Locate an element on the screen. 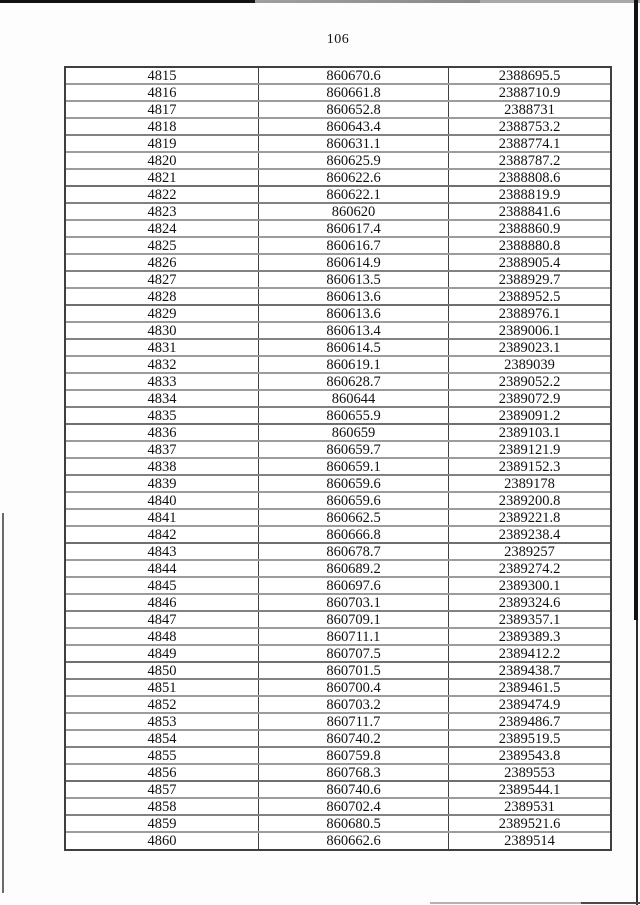 The height and width of the screenshot is (905, 640). table-row: 4855 860759.8 2389543.8 is located at coordinates (338, 756).